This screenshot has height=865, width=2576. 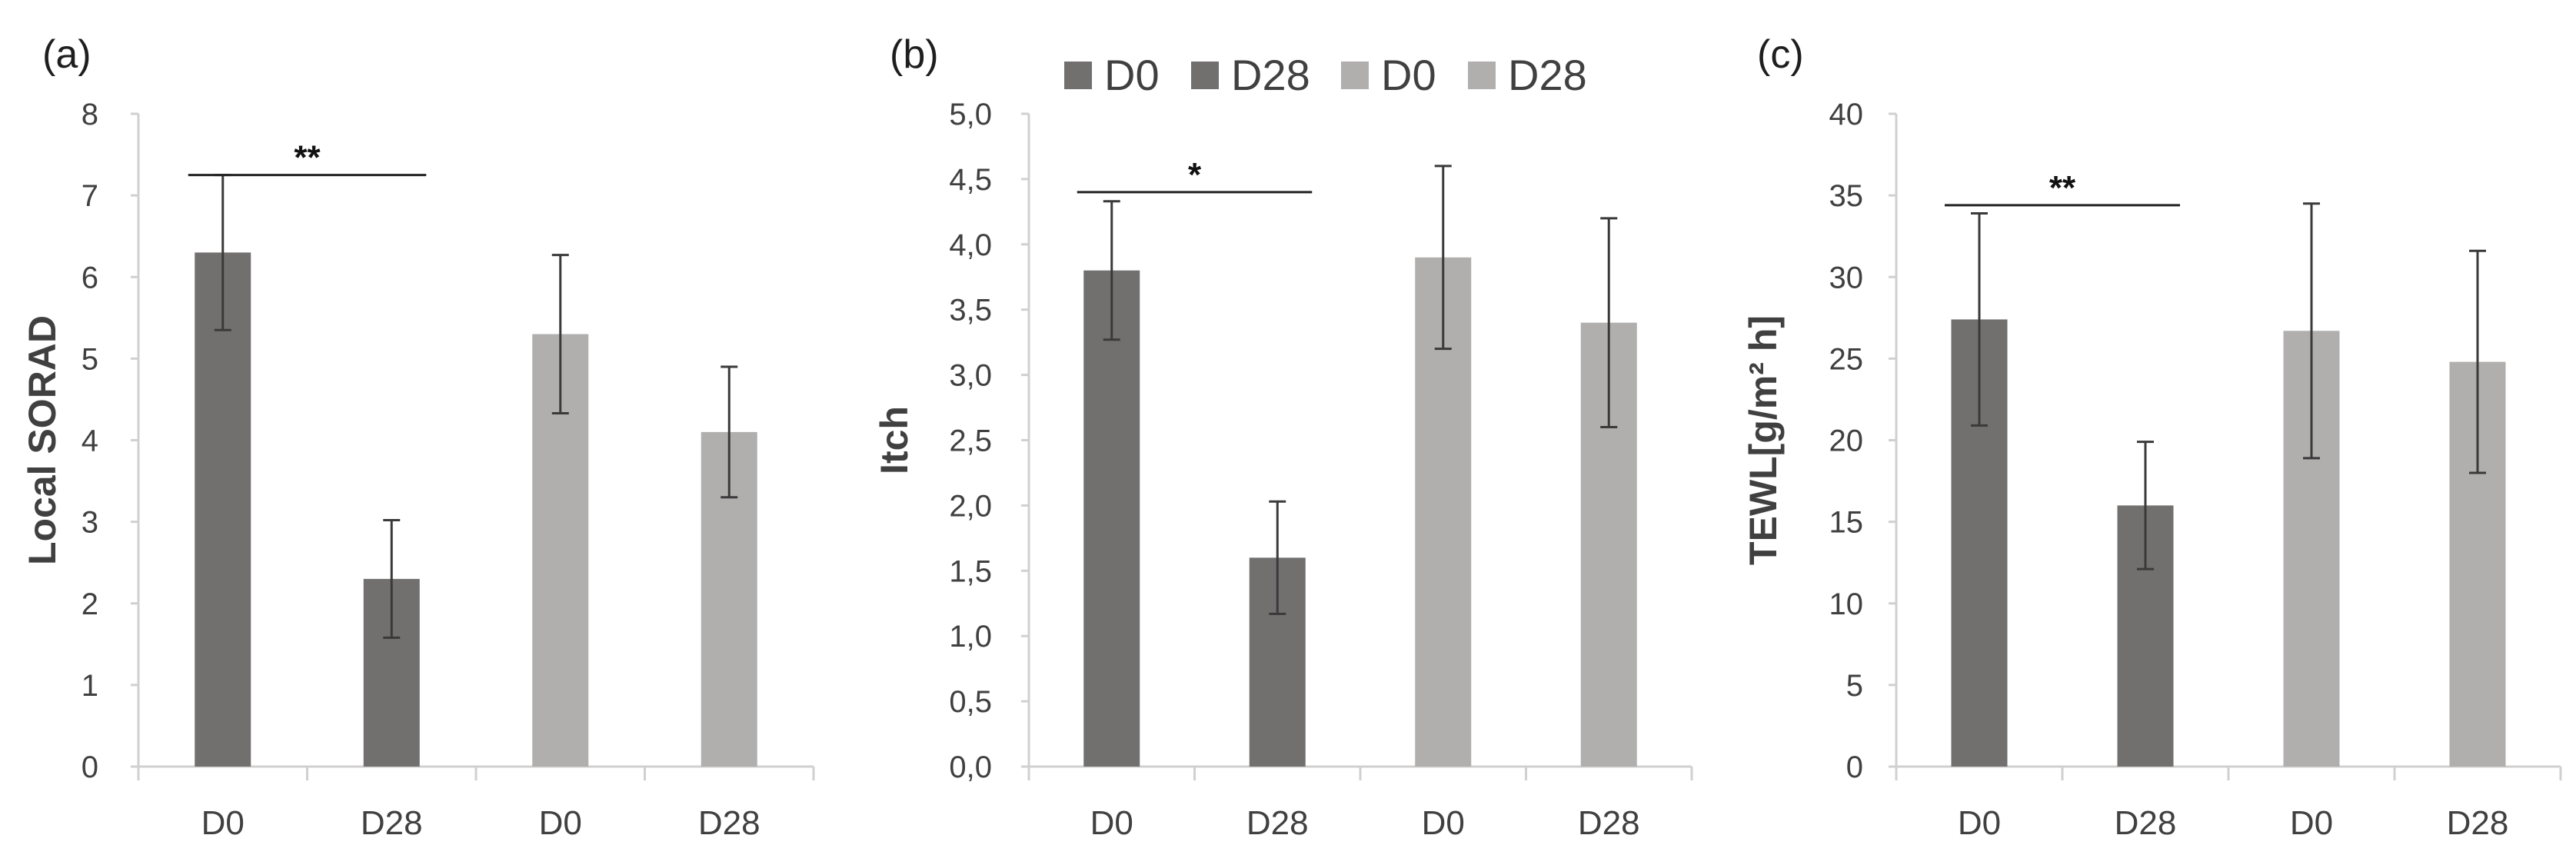 What do you see at coordinates (971, 506) in the screenshot?
I see `y-tick-label: 2,0` at bounding box center [971, 506].